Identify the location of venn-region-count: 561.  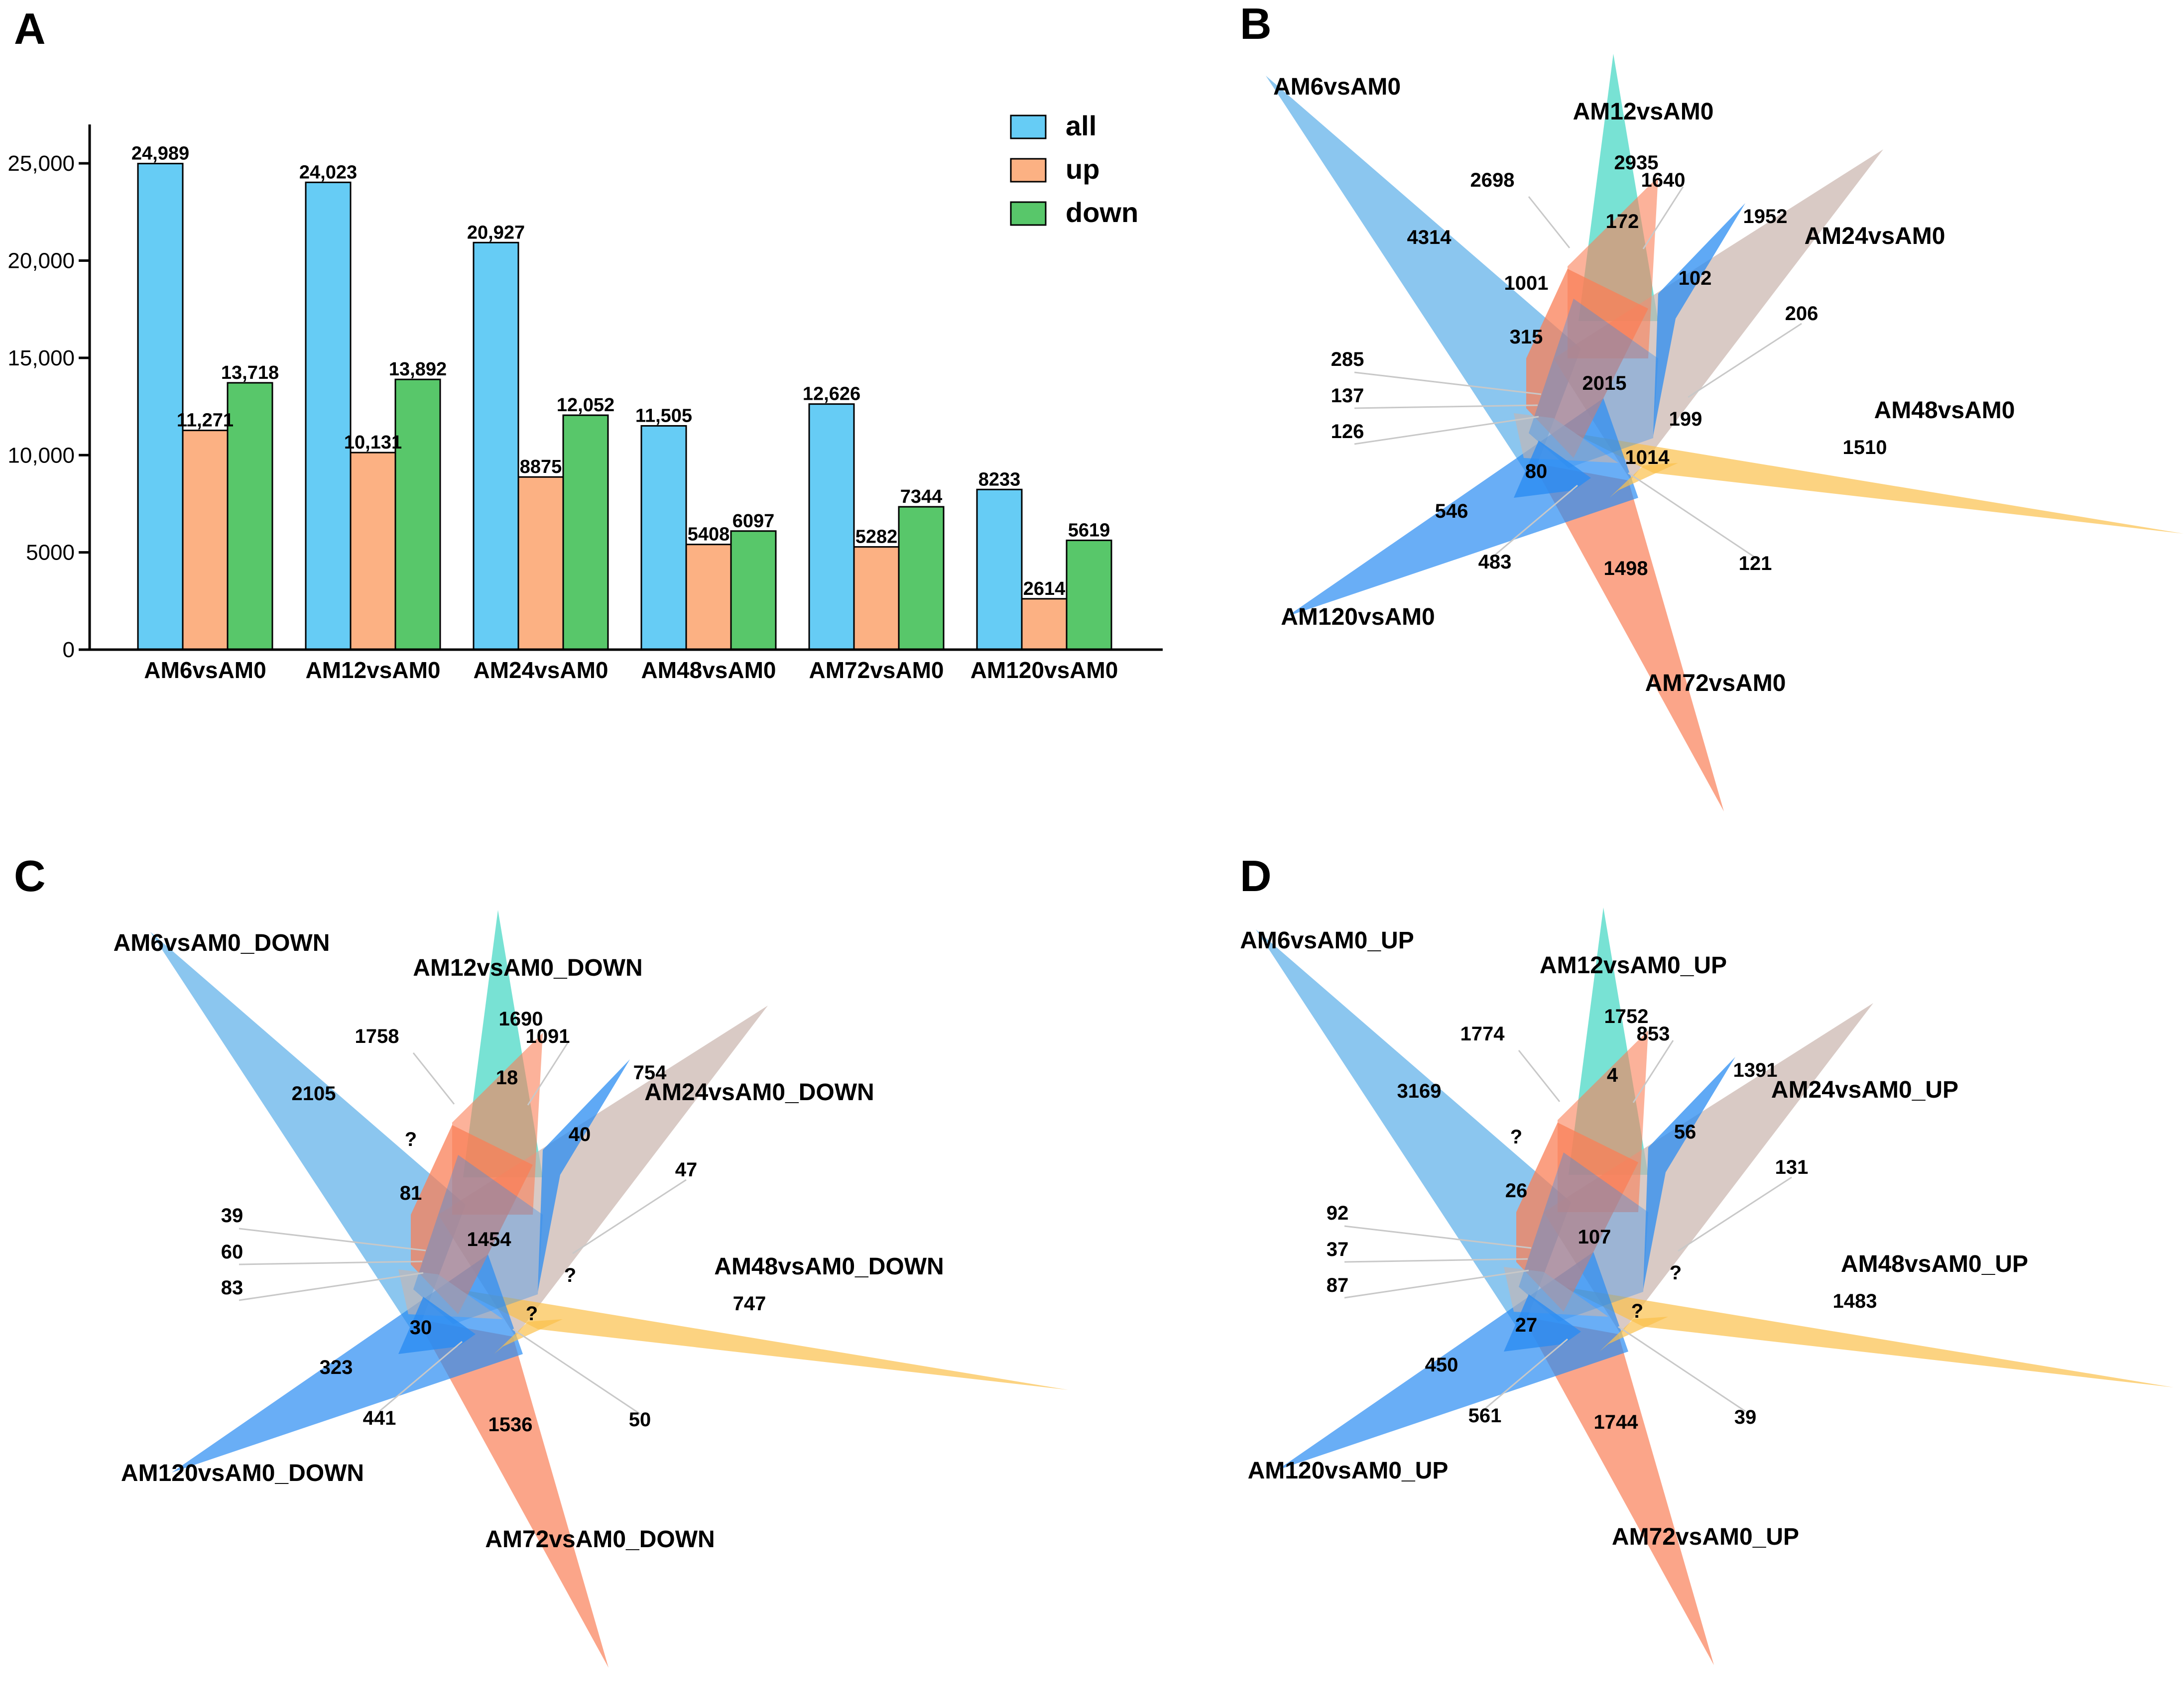
(1485, 1416).